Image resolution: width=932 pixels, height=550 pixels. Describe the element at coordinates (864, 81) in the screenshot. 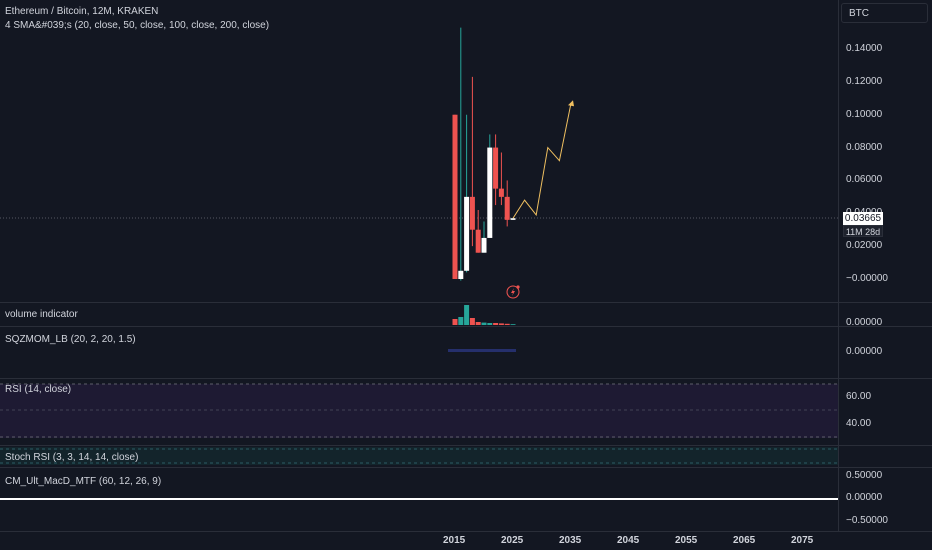

I see `price-tick: 0.12000` at that location.